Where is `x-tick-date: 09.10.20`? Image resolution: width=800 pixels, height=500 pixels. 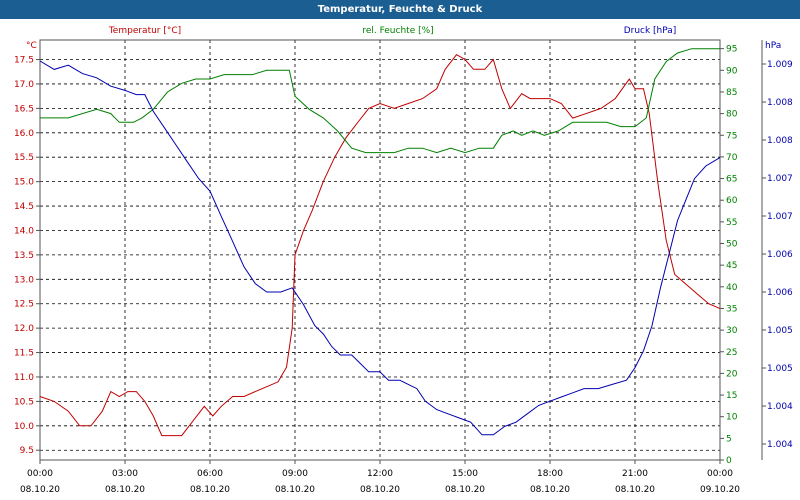 x-tick-date: 09.10.20 is located at coordinates (720, 490).